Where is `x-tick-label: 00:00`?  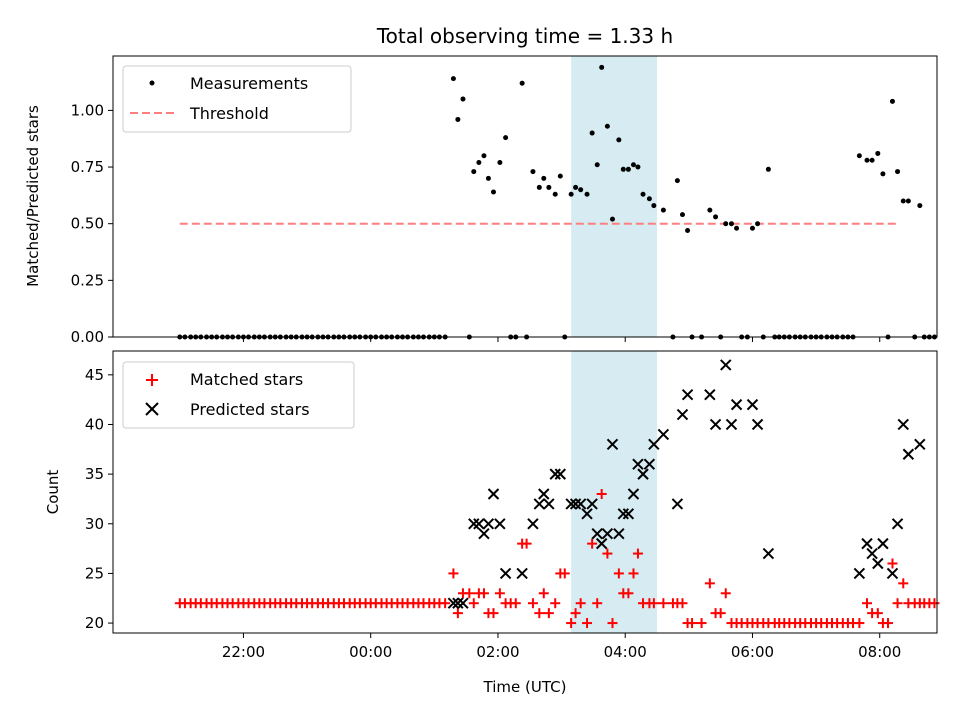 x-tick-label: 00:00 is located at coordinates (370, 652).